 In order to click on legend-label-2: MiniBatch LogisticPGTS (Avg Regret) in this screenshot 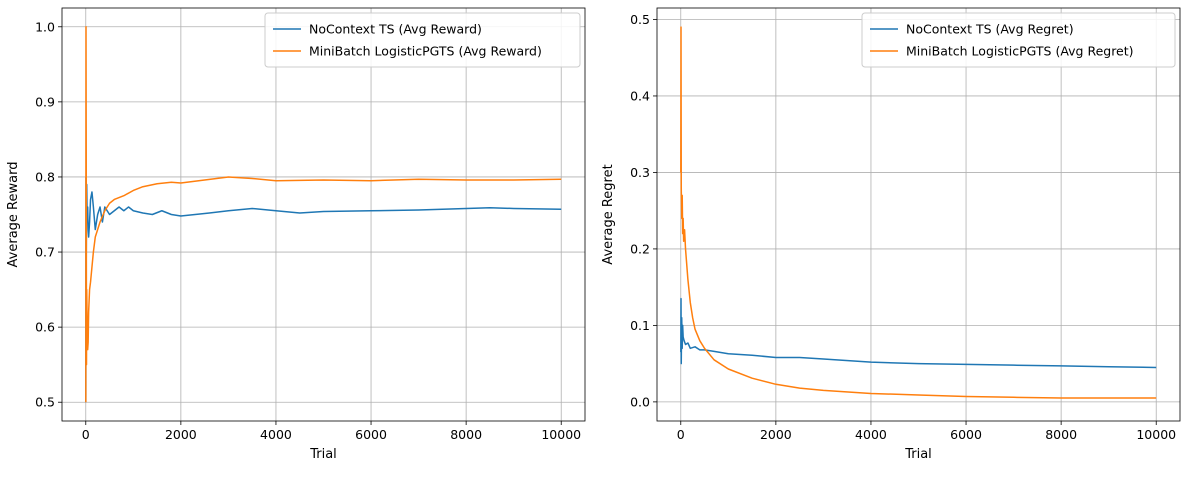, I will do `click(1020, 51)`.